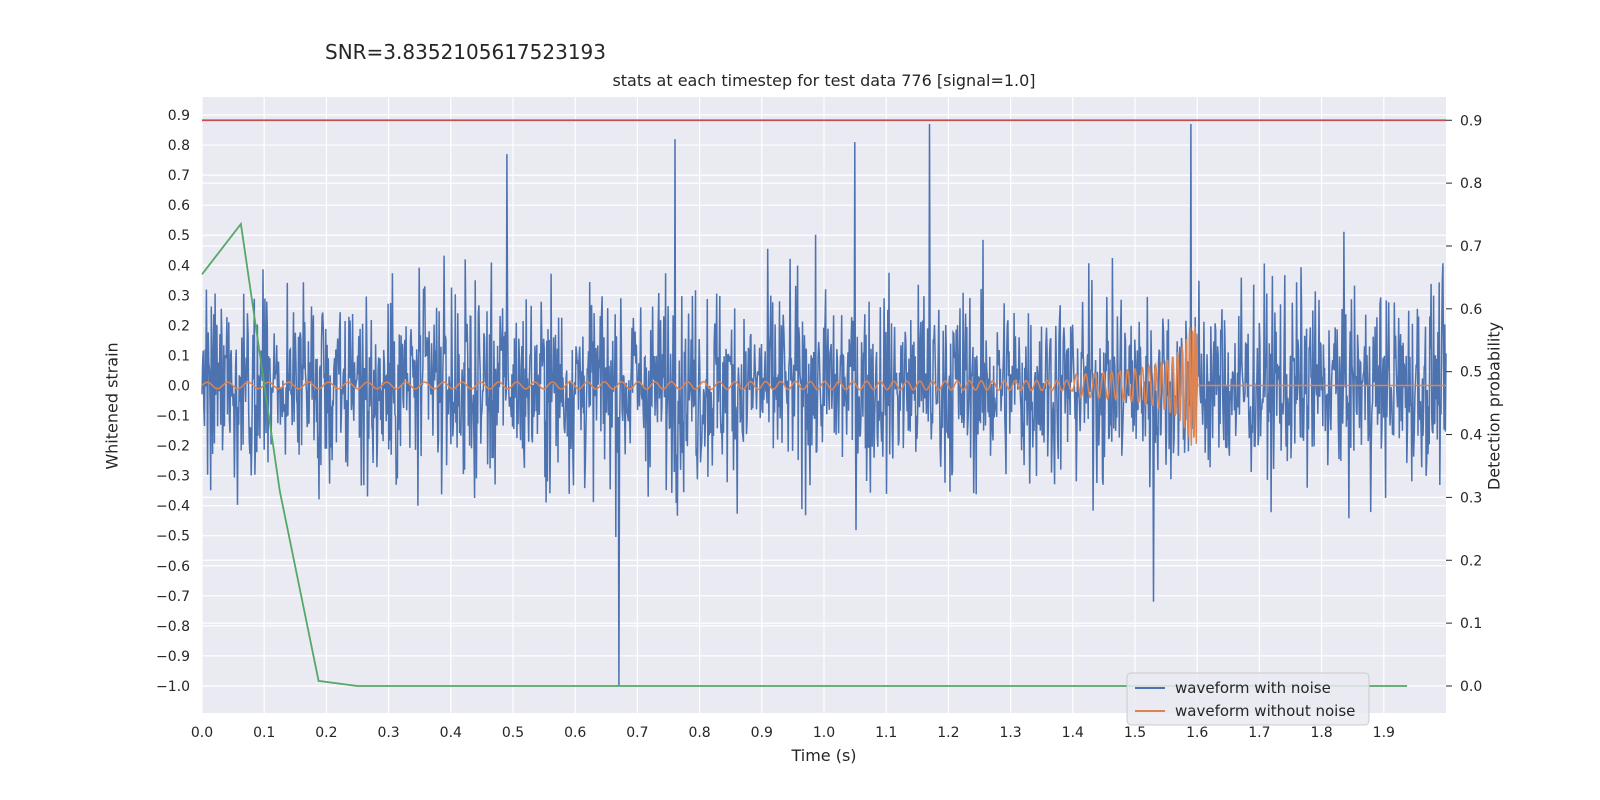  I want to click on y-tick-label: −0.2, so click(173, 447).